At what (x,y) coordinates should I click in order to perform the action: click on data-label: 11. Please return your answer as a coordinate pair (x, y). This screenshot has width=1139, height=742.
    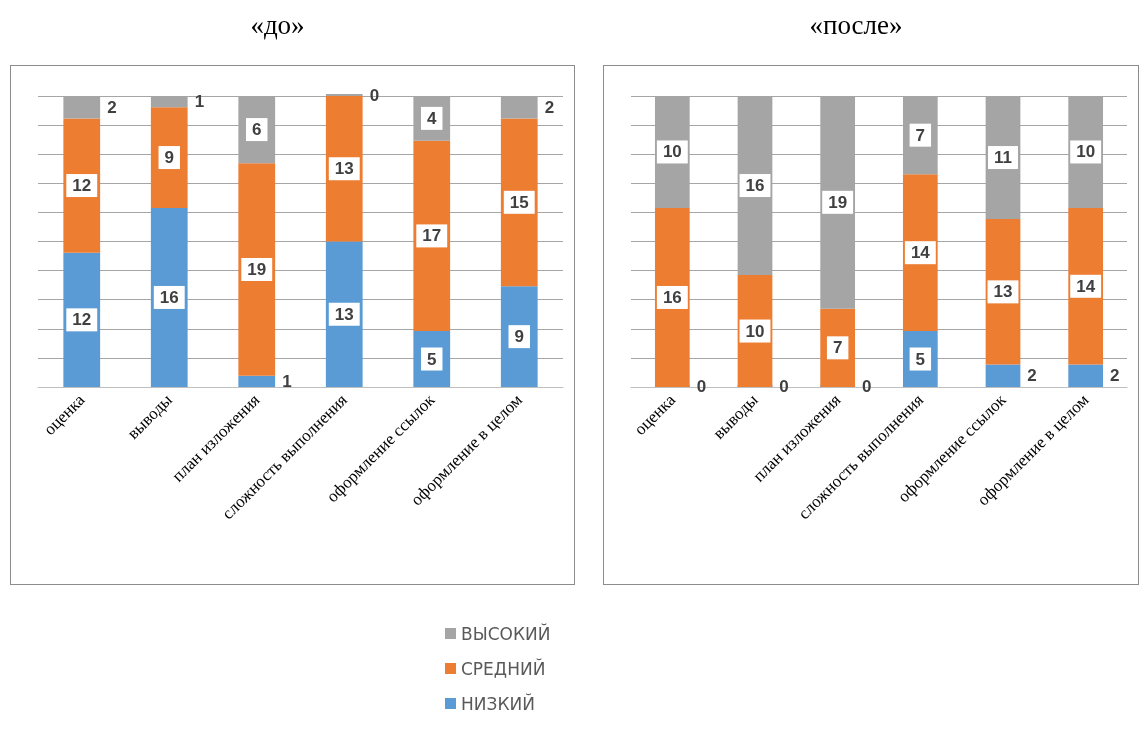
    Looking at the image, I should click on (1003, 158).